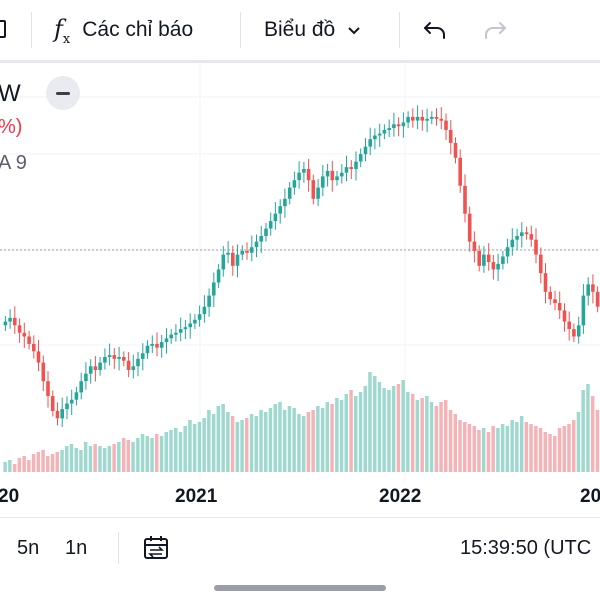 This screenshot has height=600, width=600. Describe the element at coordinates (526, 548) in the screenshot. I see `current-time: 15:39:50 (UTC` at that location.